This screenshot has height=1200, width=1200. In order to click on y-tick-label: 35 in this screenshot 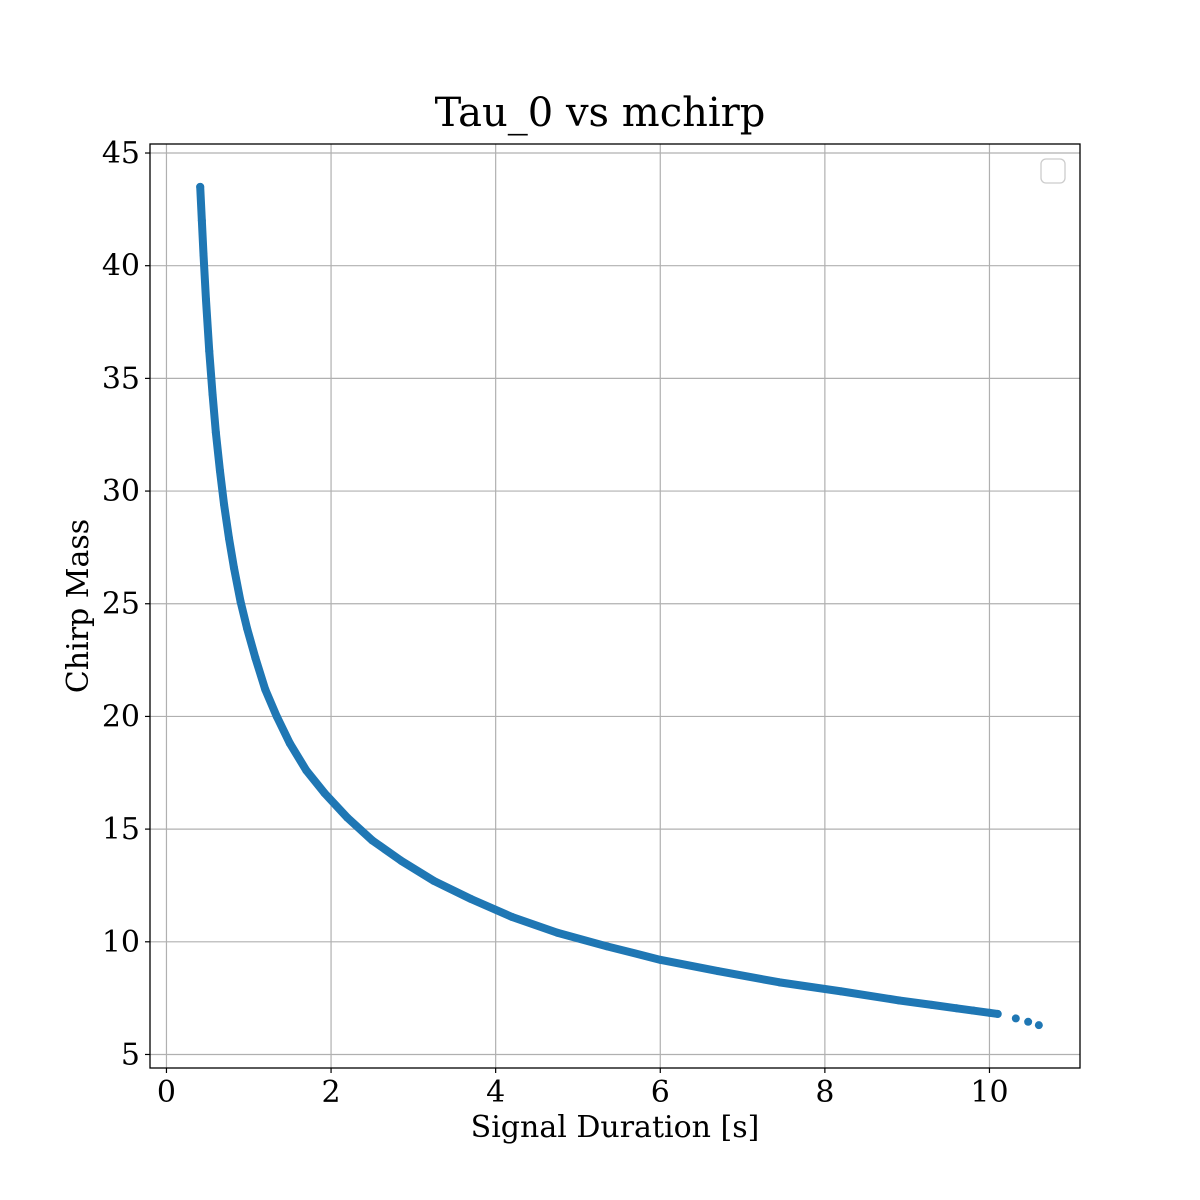, I will do `click(121, 378)`.